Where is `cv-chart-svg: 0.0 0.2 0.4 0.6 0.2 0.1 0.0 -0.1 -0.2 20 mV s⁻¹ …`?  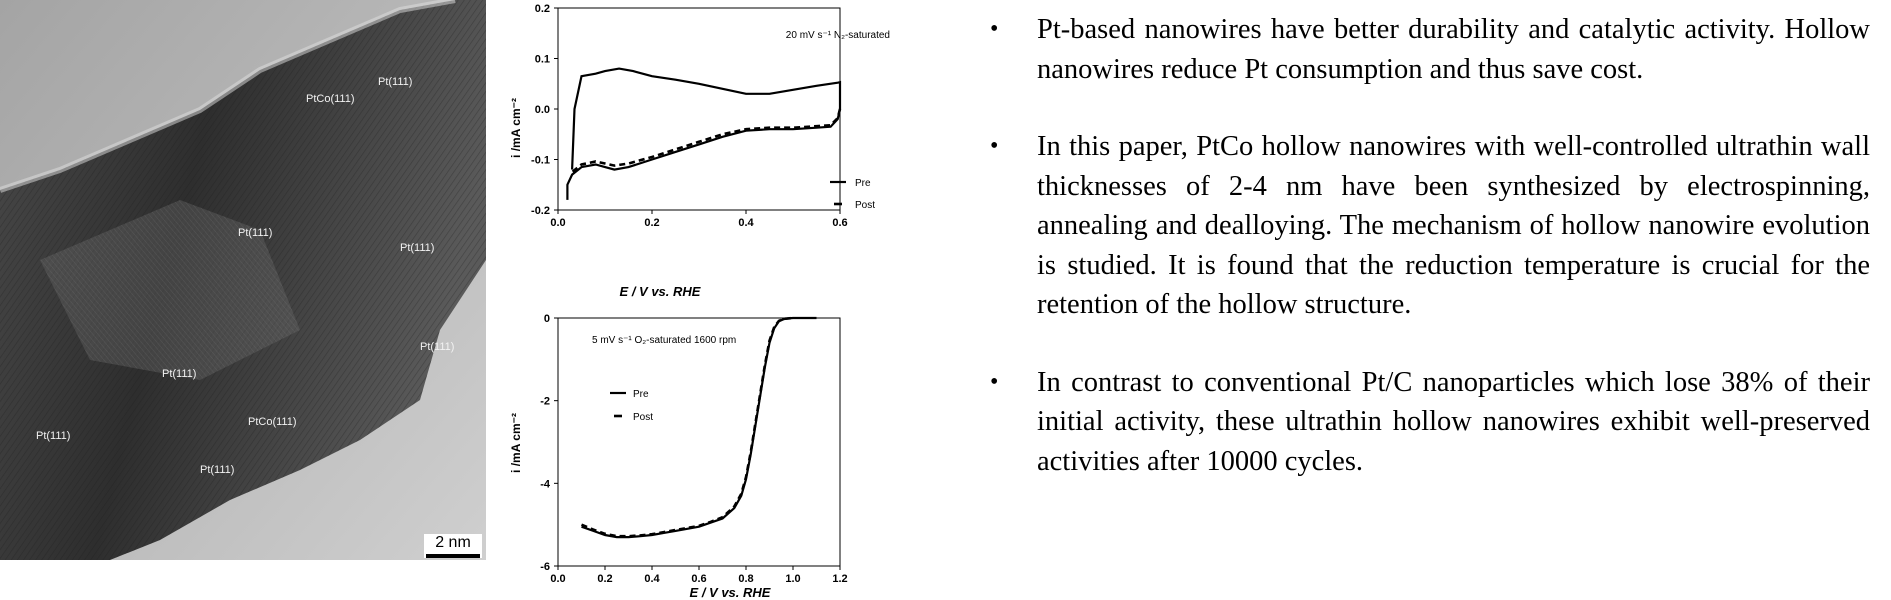
cv-chart-svg: 0.0 0.2 0.4 0.6 0.2 0.1 0.0 -0.1 -0.2 20 mV s⁻¹ … is located at coordinates (699, 151).